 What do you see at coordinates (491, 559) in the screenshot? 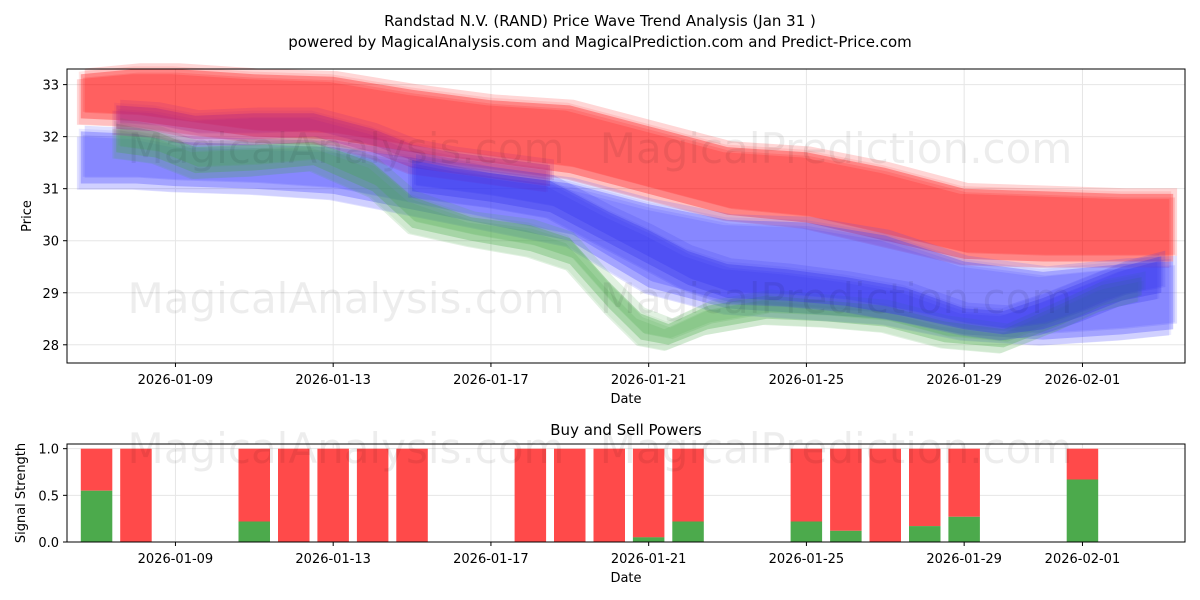
I see `bottom-x-tick-label: 2026-01-17` at bounding box center [491, 559].